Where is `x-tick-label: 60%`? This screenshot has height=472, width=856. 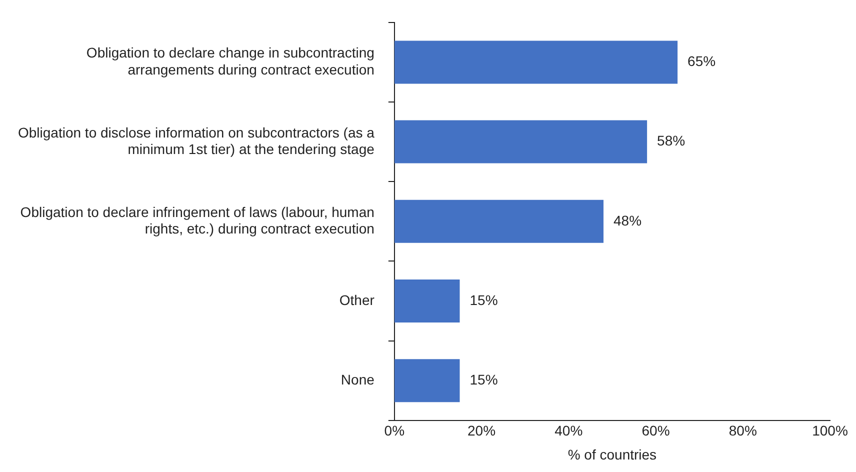
x-tick-label: 60% is located at coordinates (656, 430).